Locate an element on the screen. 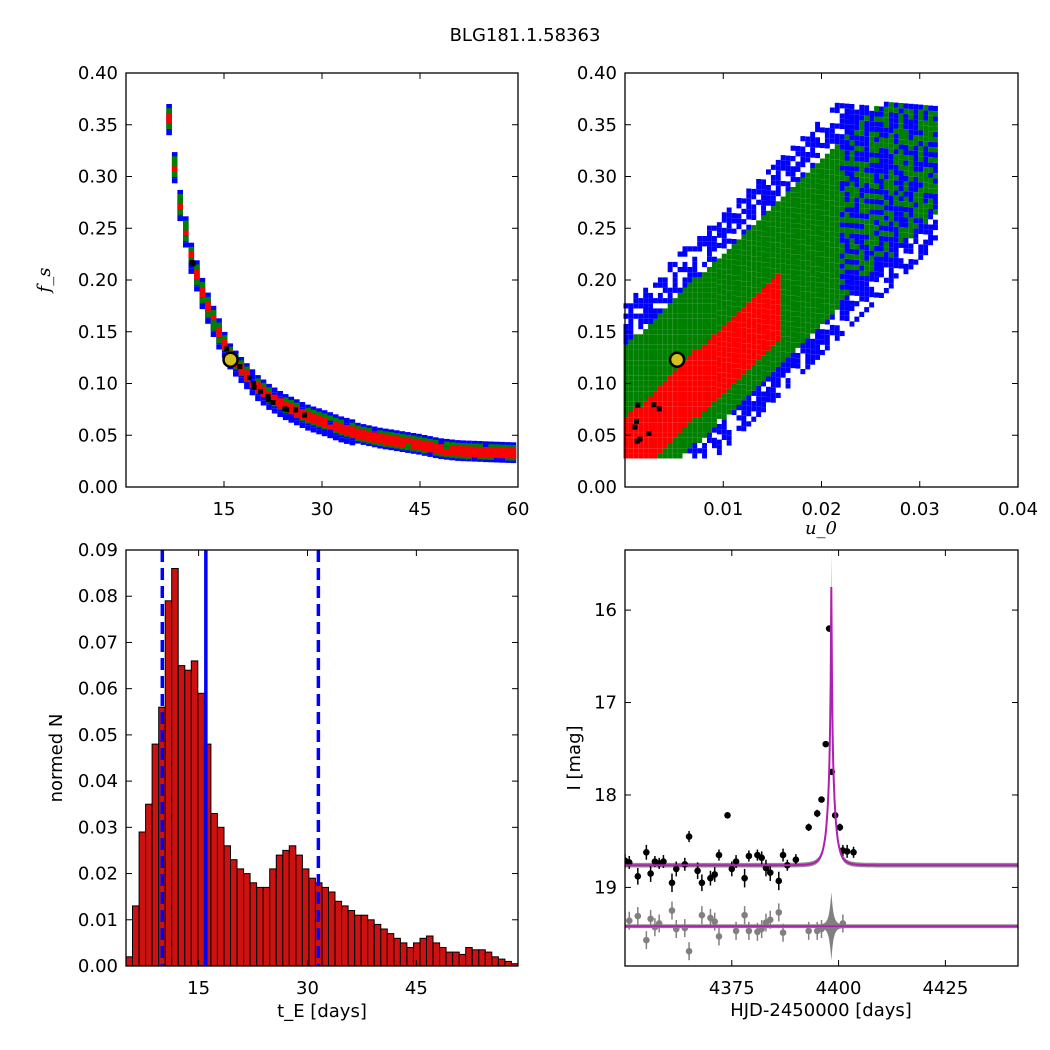  y-tick-label: 0.35 is located at coordinates (597, 125).